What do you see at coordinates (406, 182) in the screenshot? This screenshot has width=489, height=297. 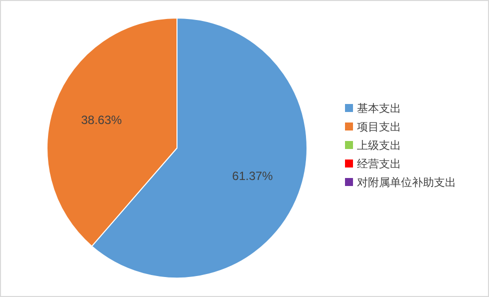 I see `legend-label: 对附属单位补助支出` at bounding box center [406, 182].